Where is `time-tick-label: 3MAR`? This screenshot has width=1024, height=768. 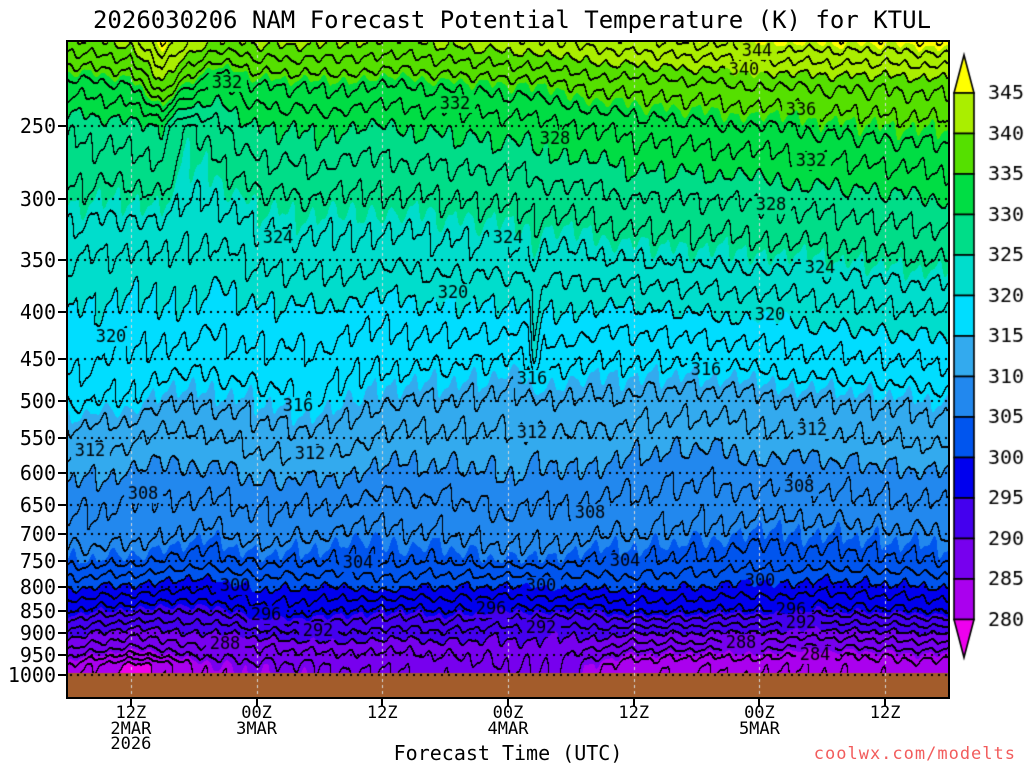
time-tick-label: 3MAR is located at coordinates (257, 728).